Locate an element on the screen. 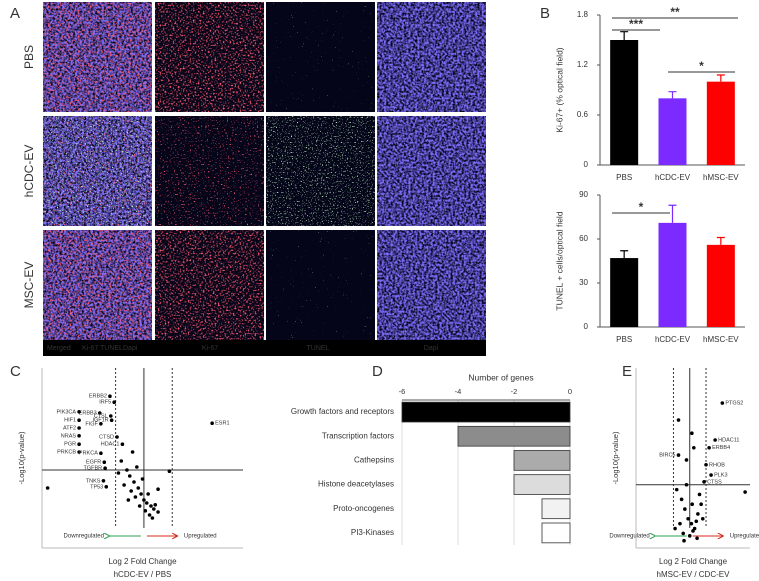 The image size is (759, 581). legend-text: Dapi is located at coordinates (130, 348).